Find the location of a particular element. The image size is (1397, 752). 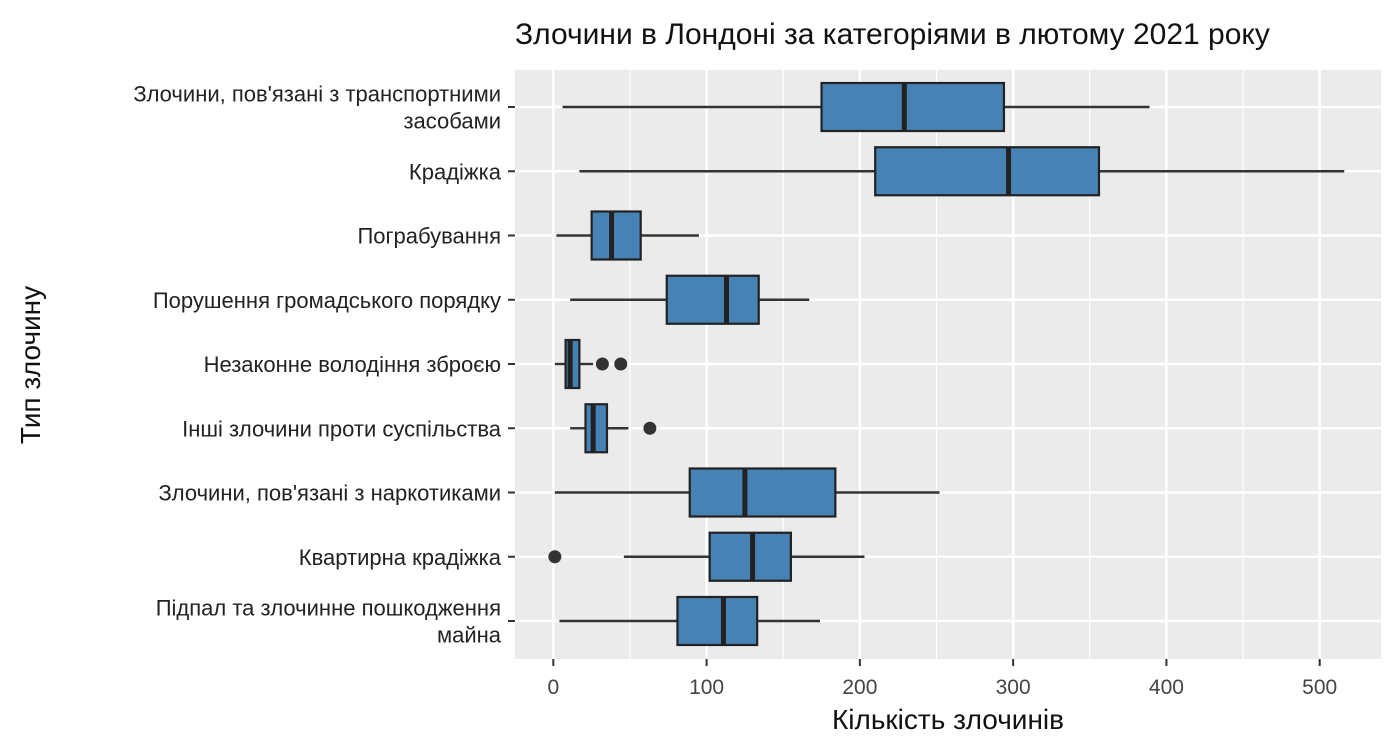

x-tick-label: 200 is located at coordinates (859, 687).